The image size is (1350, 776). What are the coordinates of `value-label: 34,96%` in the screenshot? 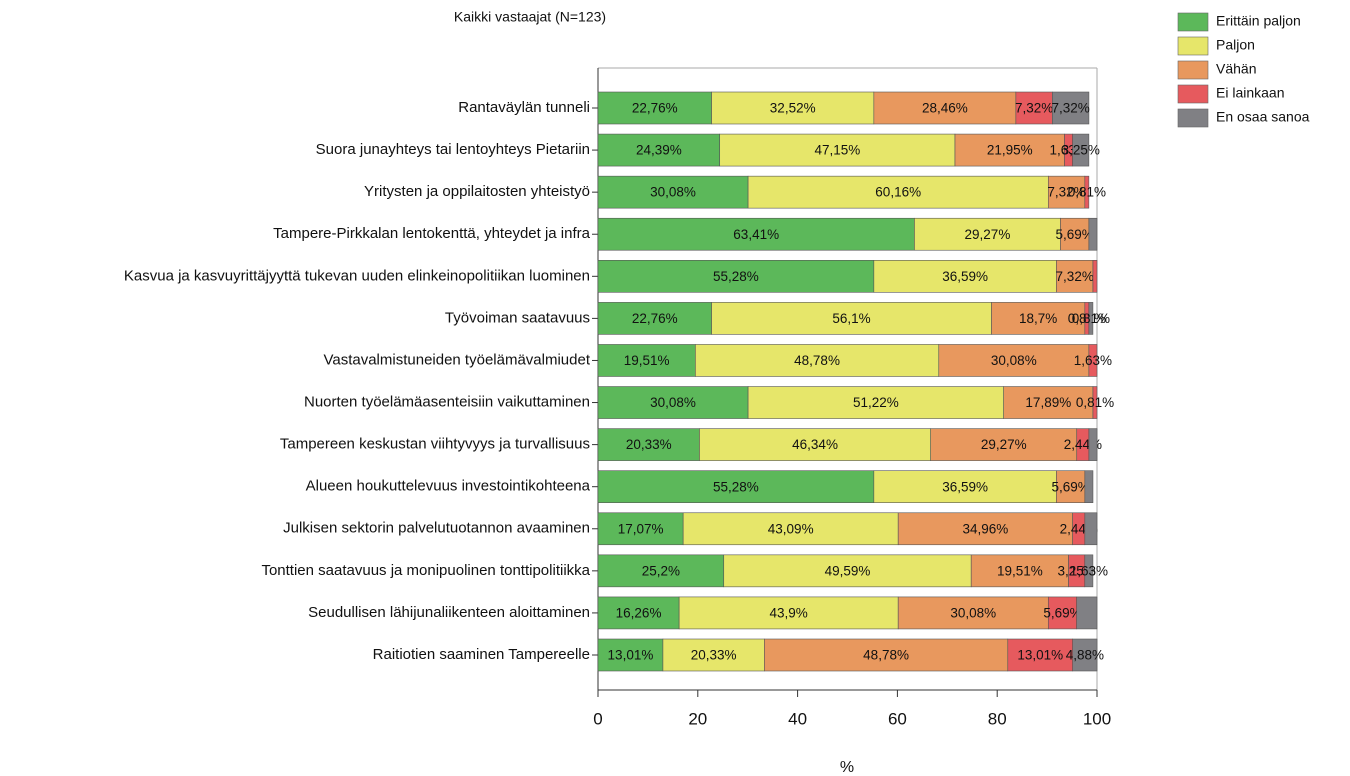 It's located at (986, 528).